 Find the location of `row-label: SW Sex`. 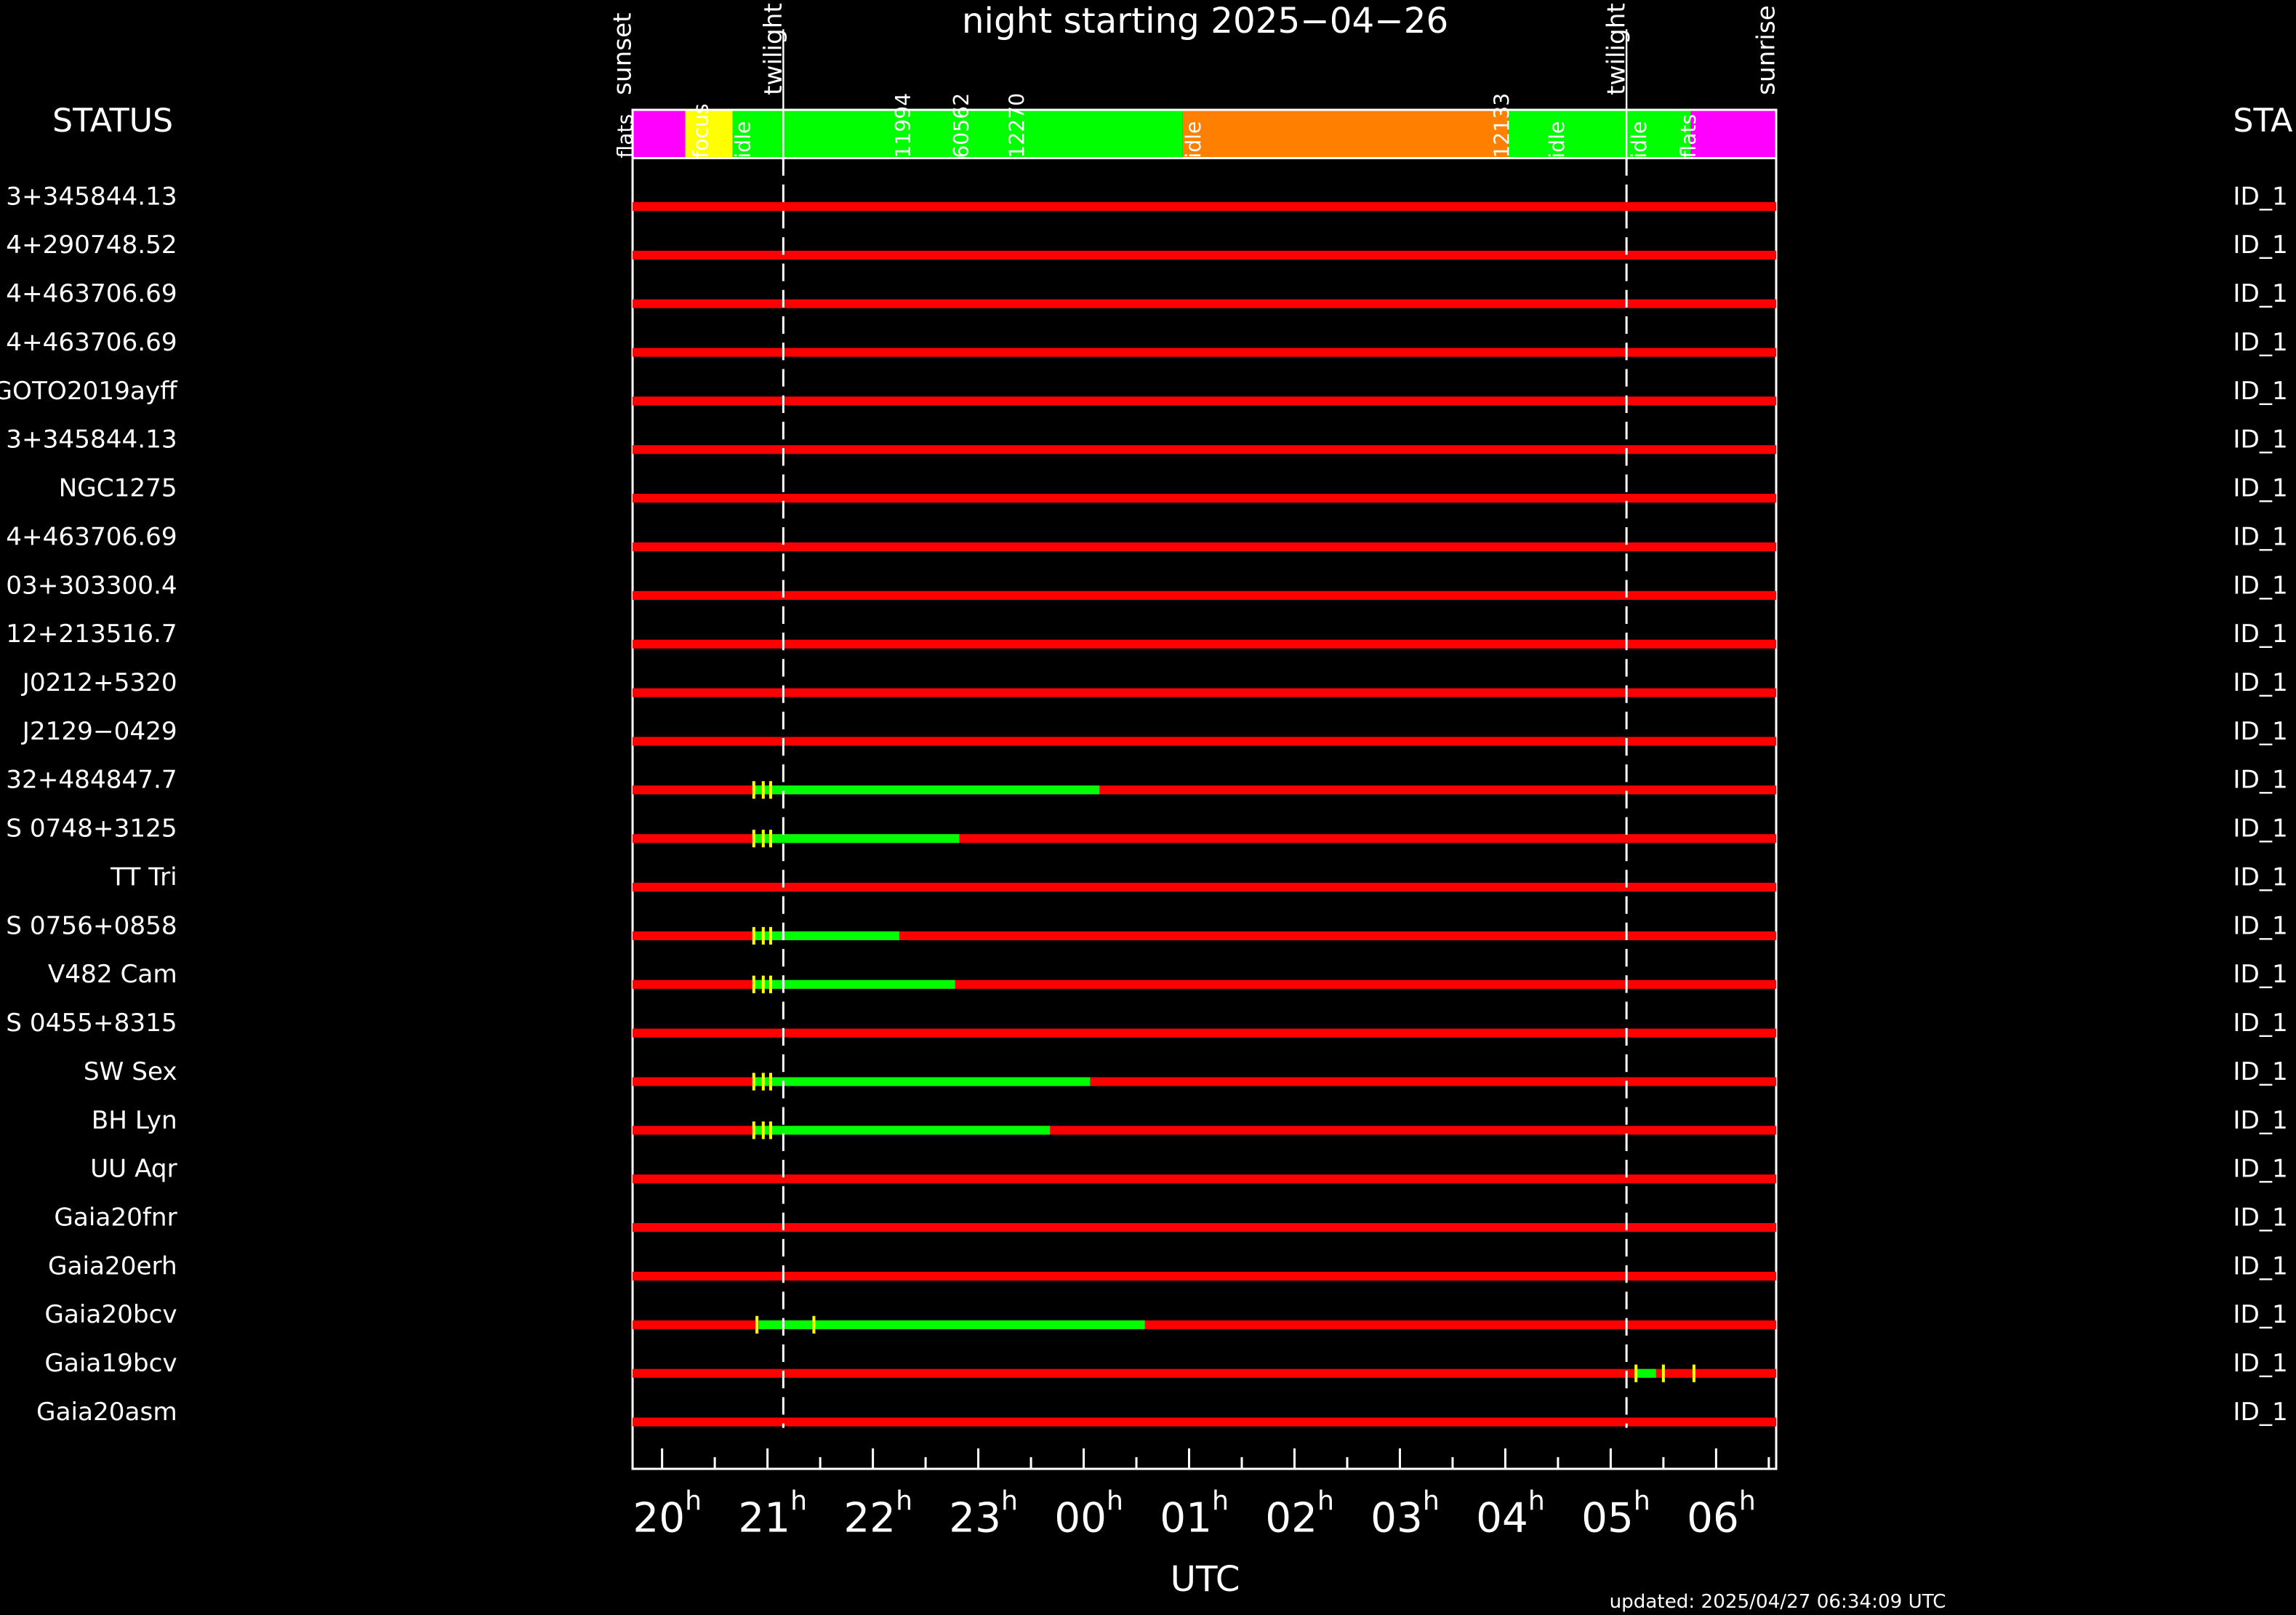

row-label: SW Sex is located at coordinates (130, 1071).